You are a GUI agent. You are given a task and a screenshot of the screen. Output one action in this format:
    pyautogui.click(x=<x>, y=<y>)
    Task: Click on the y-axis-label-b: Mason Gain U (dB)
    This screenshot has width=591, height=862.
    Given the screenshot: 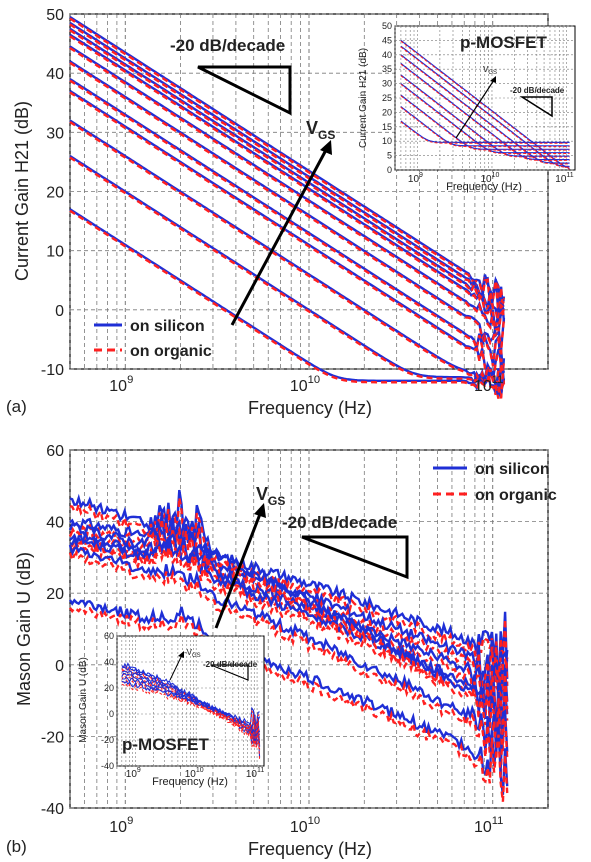 What is the action you would take?
    pyautogui.click(x=24, y=629)
    